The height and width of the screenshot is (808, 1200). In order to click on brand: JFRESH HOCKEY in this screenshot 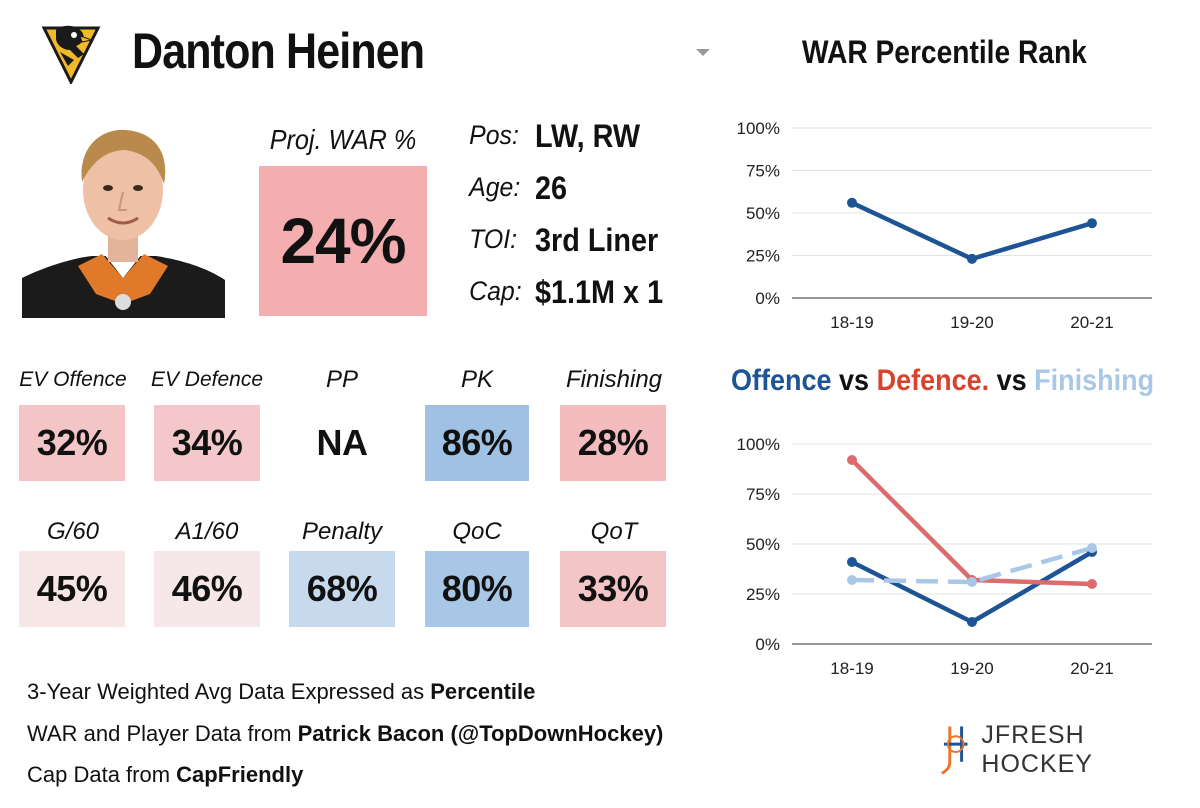, I will do `click(1070, 749)`.